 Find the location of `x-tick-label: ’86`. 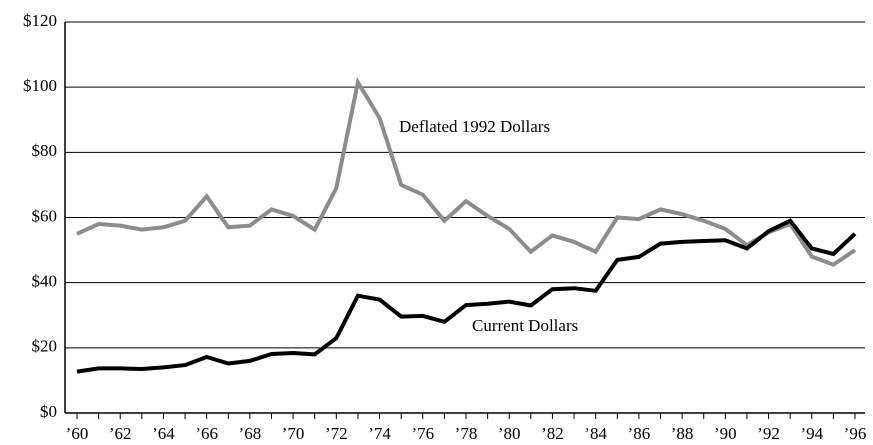

x-tick-label: ’86 is located at coordinates (639, 433).